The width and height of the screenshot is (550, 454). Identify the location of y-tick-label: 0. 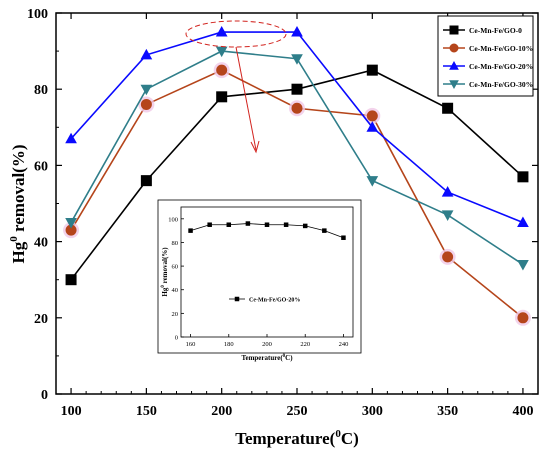
(44, 395).